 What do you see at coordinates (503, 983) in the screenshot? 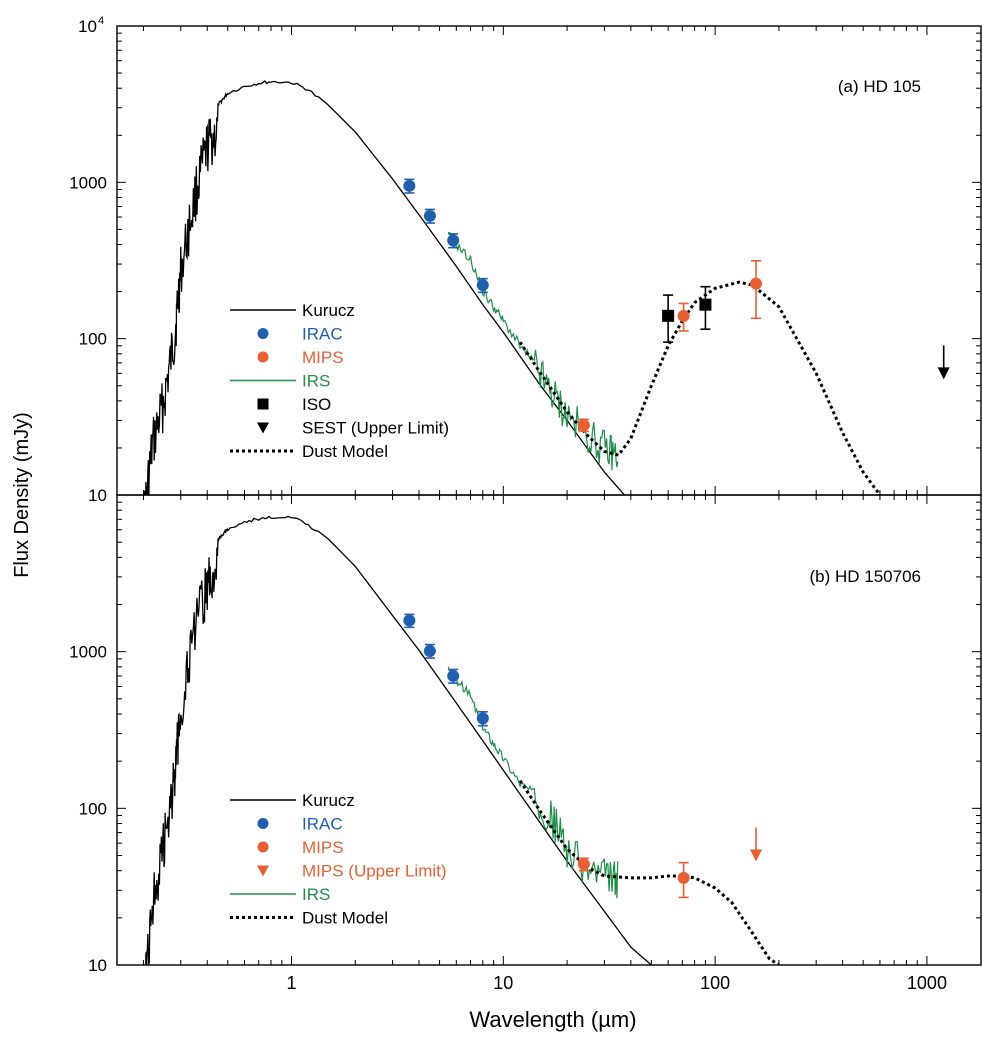
I see `x-tick-label: 10` at bounding box center [503, 983].